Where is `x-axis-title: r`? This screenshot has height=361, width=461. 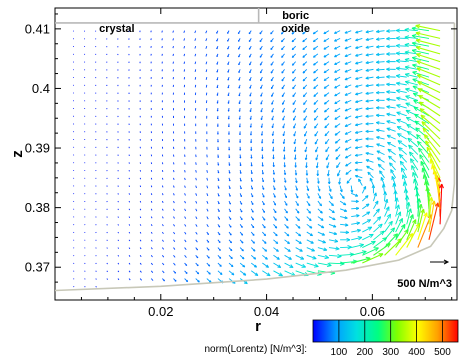 x-axis-title: r is located at coordinates (258, 326).